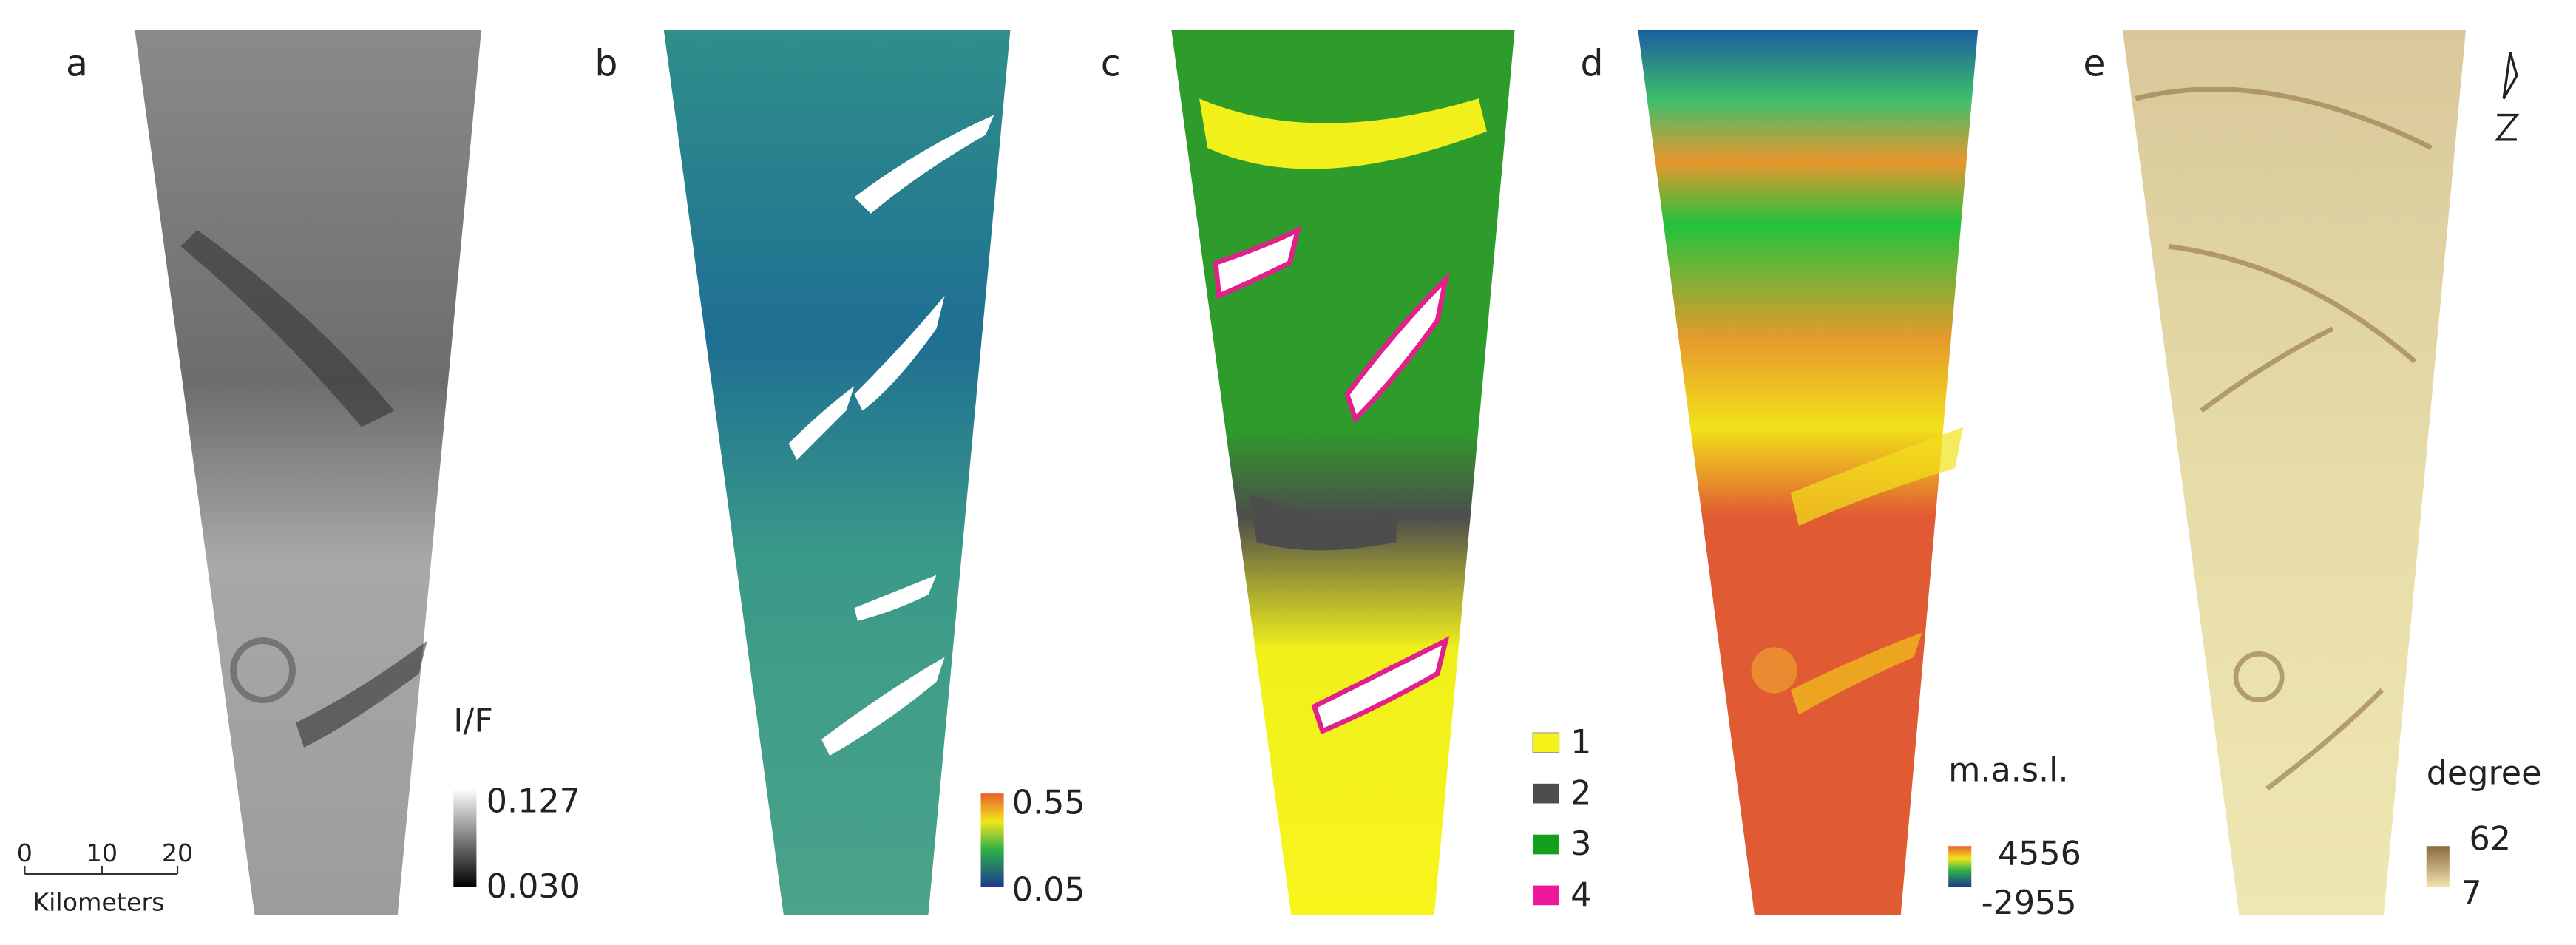 This screenshot has height=945, width=2576. I want to click on legend-title: I/F, so click(473, 721).